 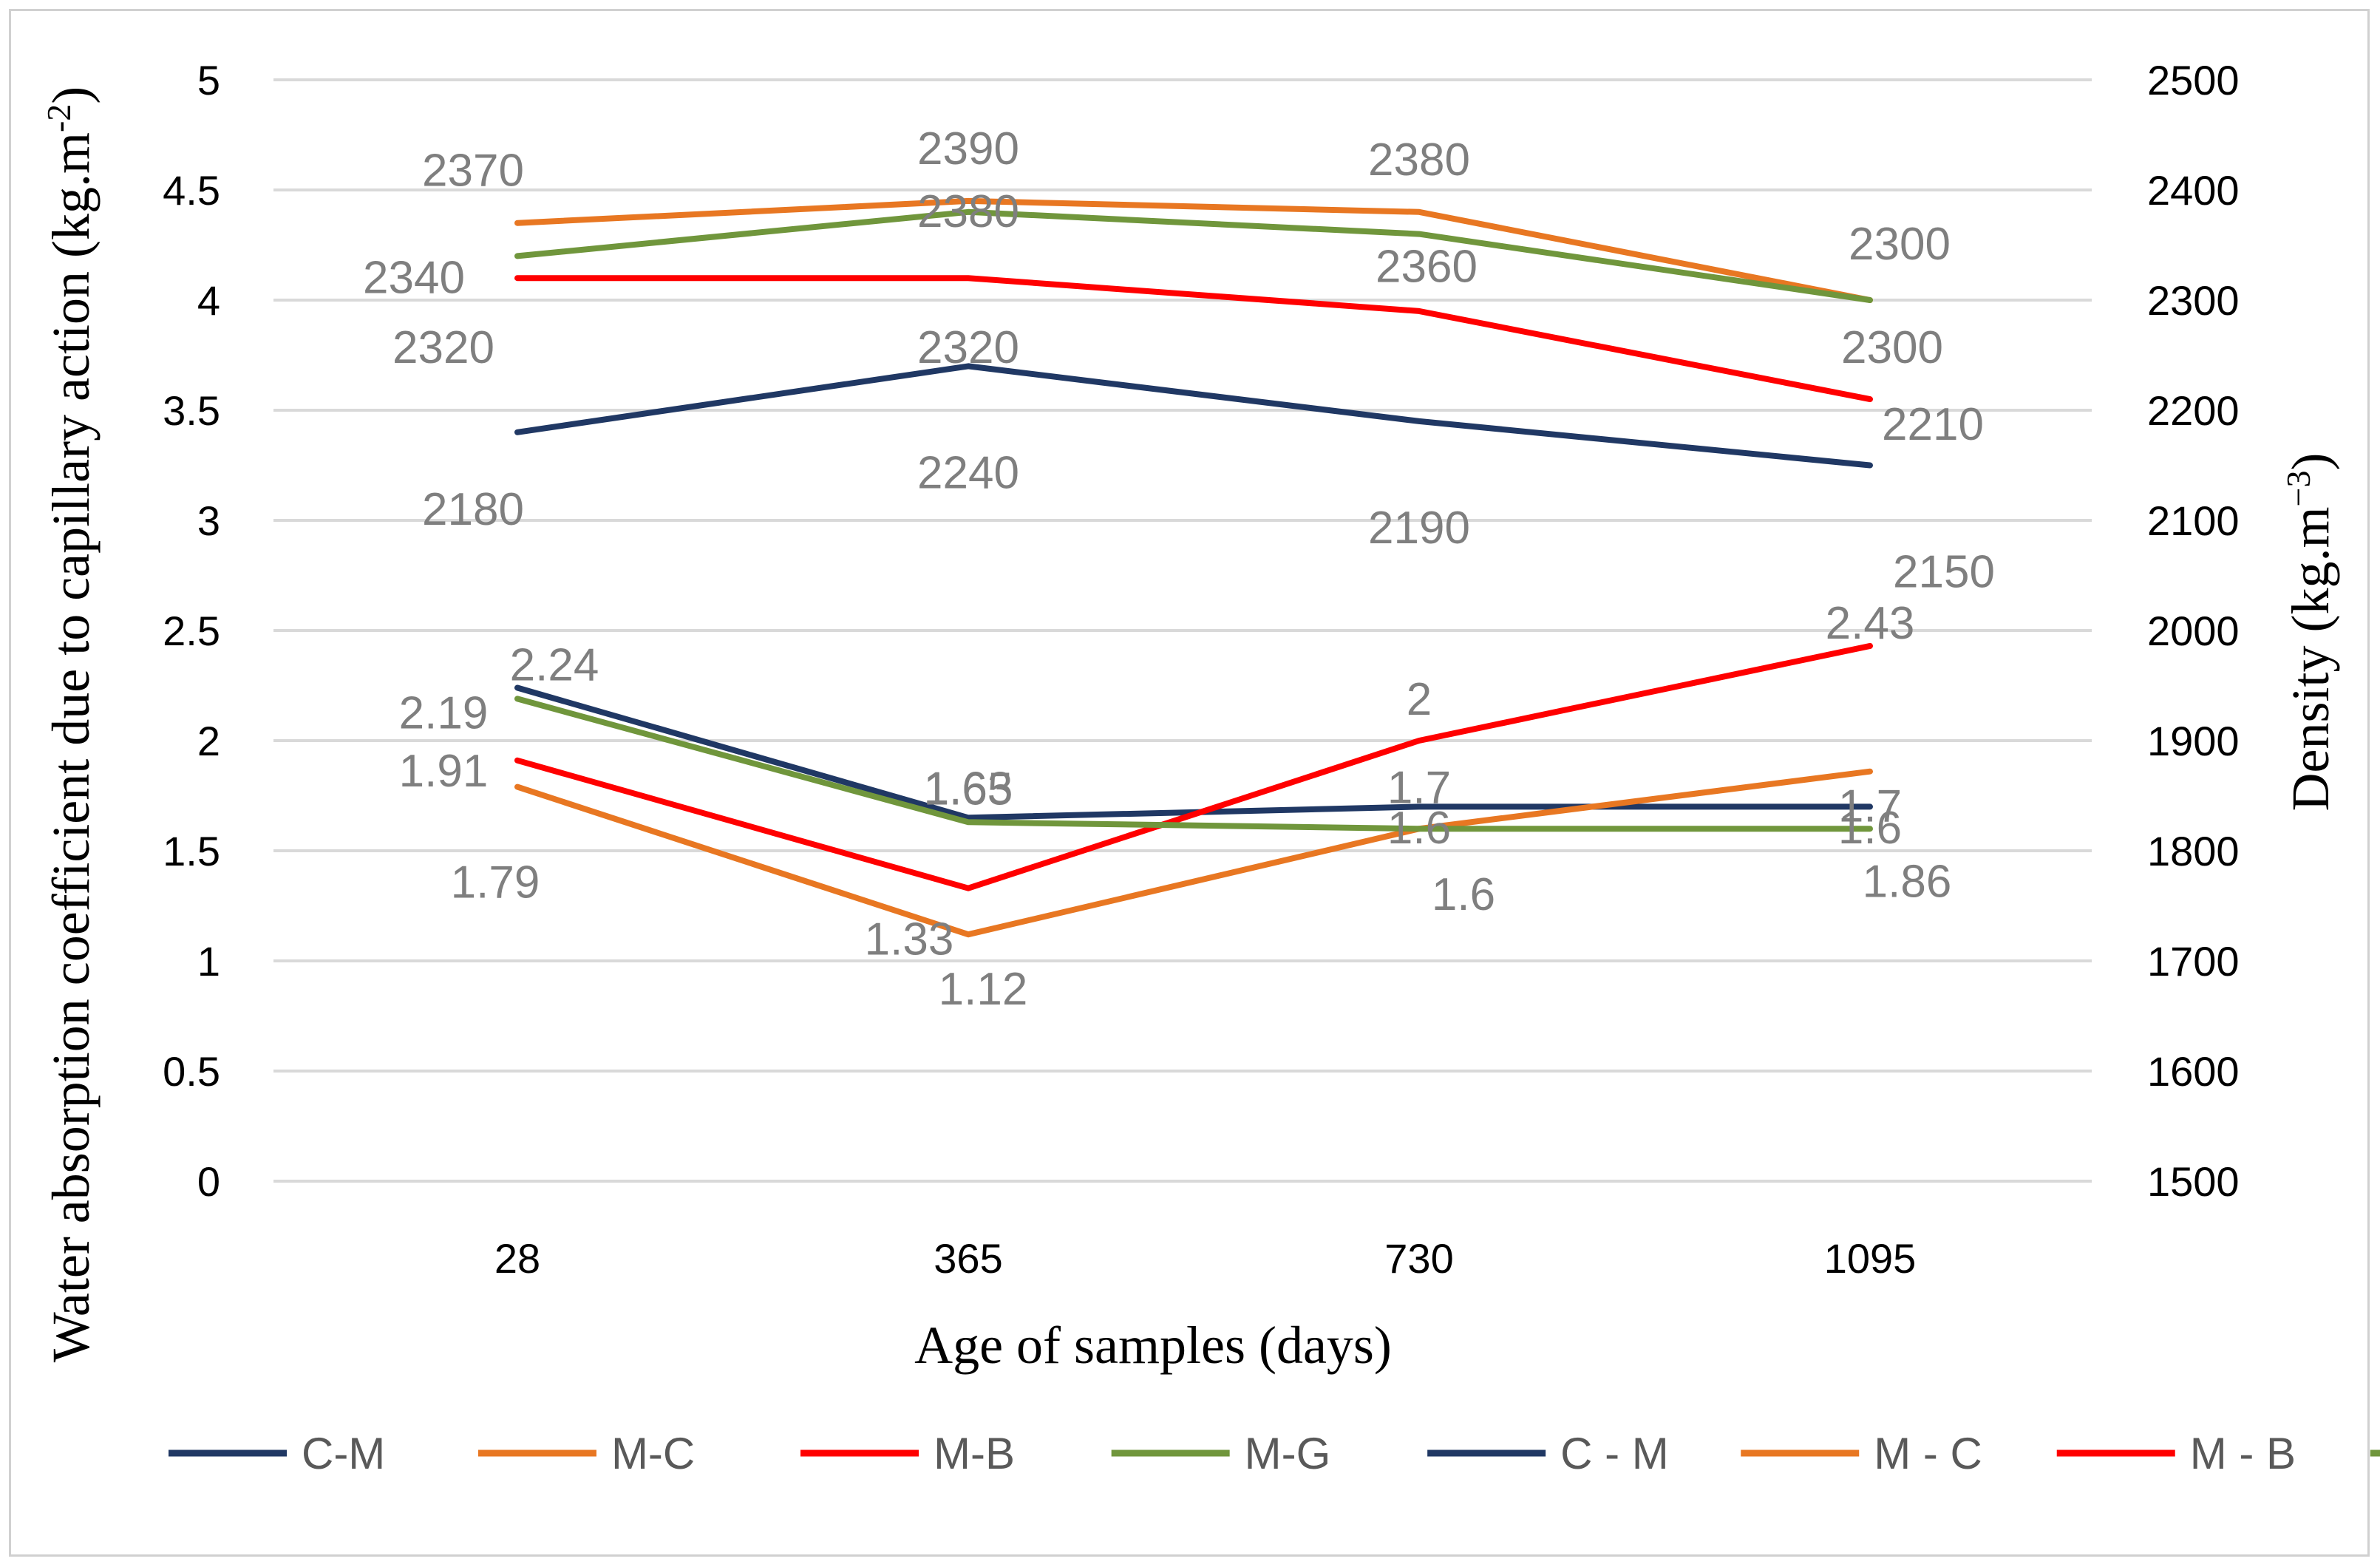 What do you see at coordinates (1193, 416) in the screenshot?
I see `series-line-c-m` at bounding box center [1193, 416].